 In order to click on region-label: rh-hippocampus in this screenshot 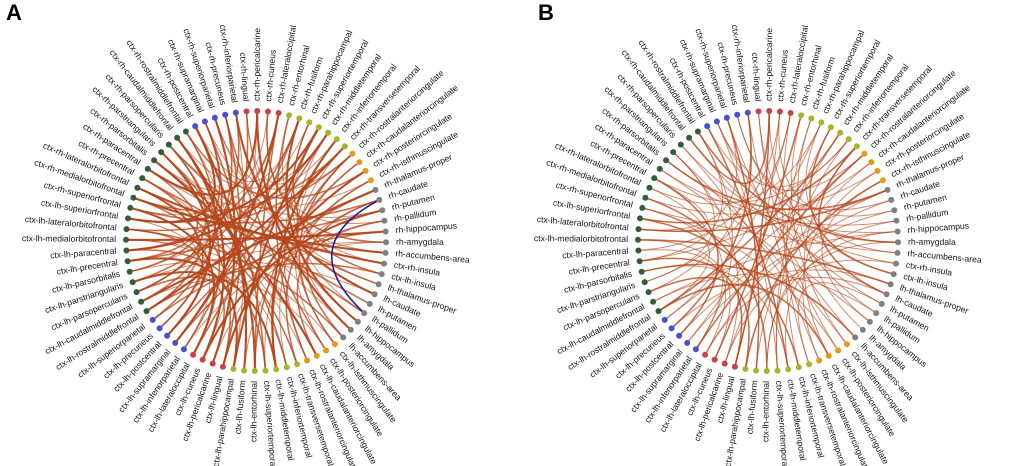, I will do `click(426, 227)`.